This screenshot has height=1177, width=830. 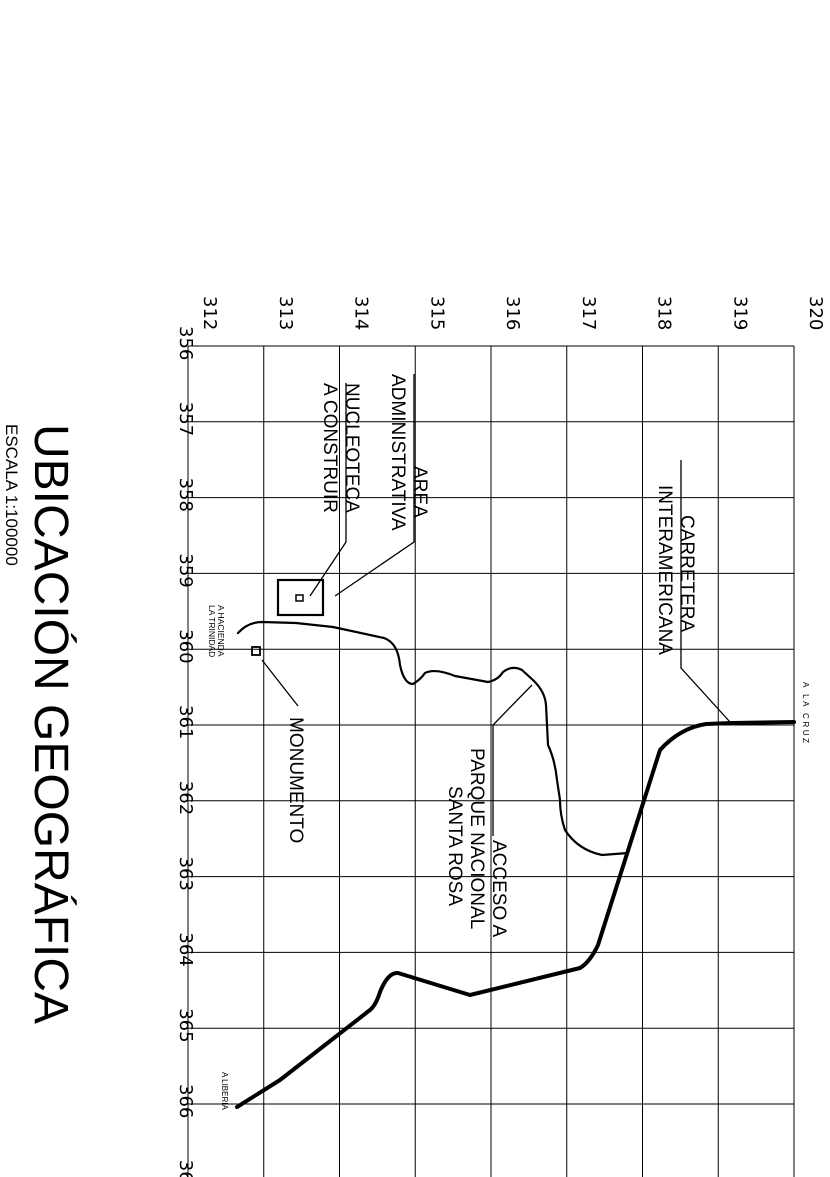 What do you see at coordinates (340, 450) in the screenshot?
I see `nucleoteca-label: NUCLEOTECA A CONSTRUIR` at bounding box center [340, 450].